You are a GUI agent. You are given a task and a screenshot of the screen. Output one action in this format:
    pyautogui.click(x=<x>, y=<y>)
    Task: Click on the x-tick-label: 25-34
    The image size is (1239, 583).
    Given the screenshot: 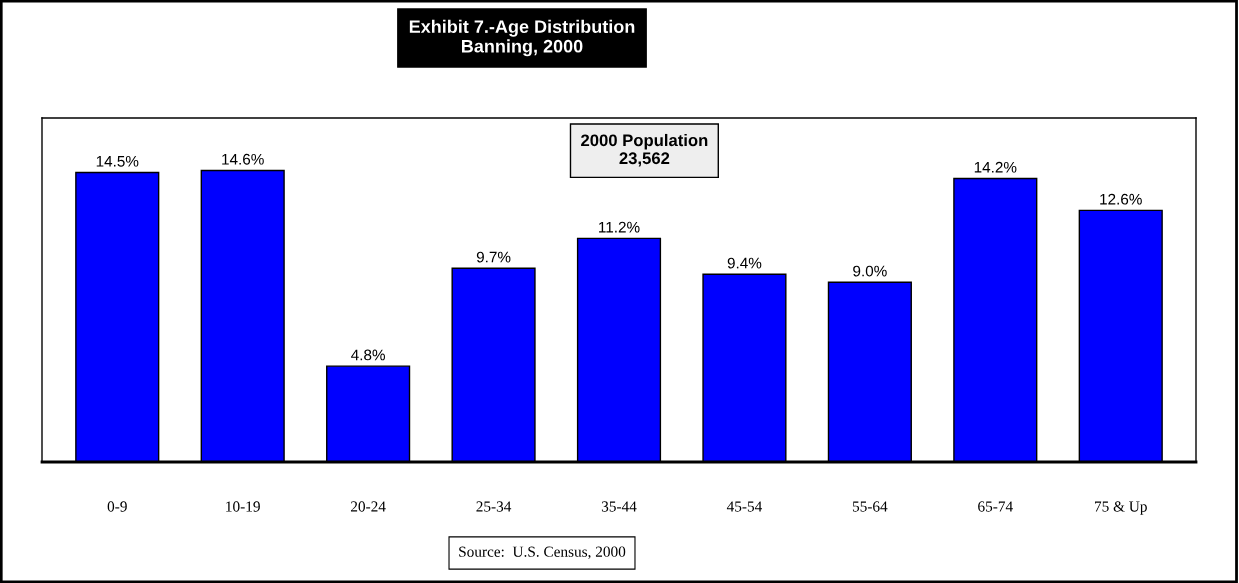 What is the action you would take?
    pyautogui.click(x=494, y=506)
    